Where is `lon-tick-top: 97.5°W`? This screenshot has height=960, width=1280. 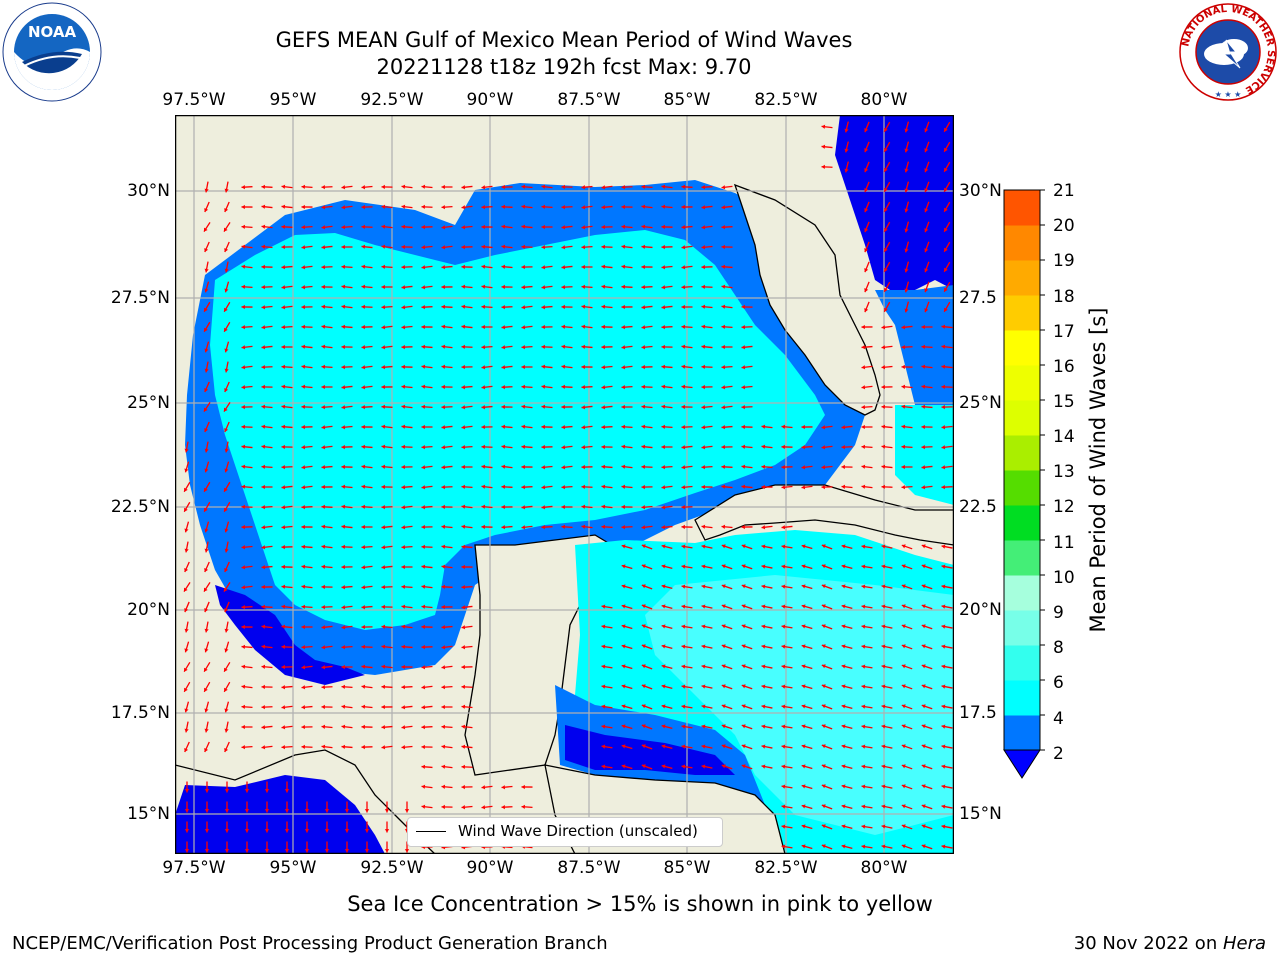
lon-tick-top: 97.5°W is located at coordinates (194, 100).